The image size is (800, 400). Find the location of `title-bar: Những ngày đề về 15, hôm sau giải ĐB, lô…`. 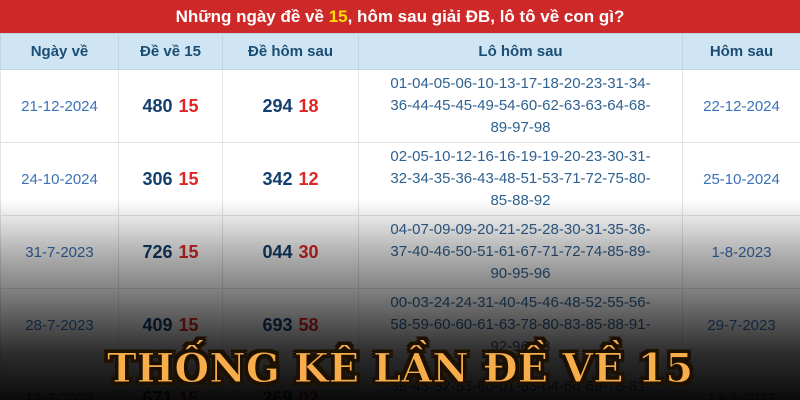

title-bar: Những ngày đề về 15, hôm sau giải ĐB, lô… is located at coordinates (400, 16).